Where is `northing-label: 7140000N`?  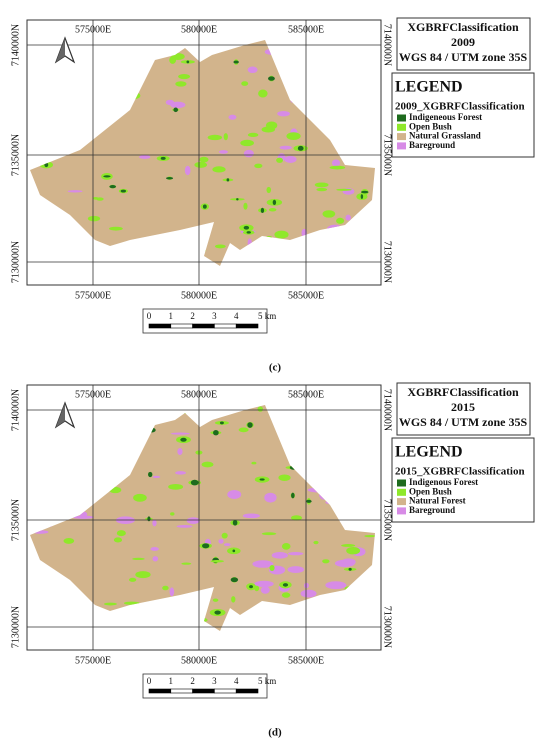
northing-label: 7140000N is located at coordinates (387, 410).